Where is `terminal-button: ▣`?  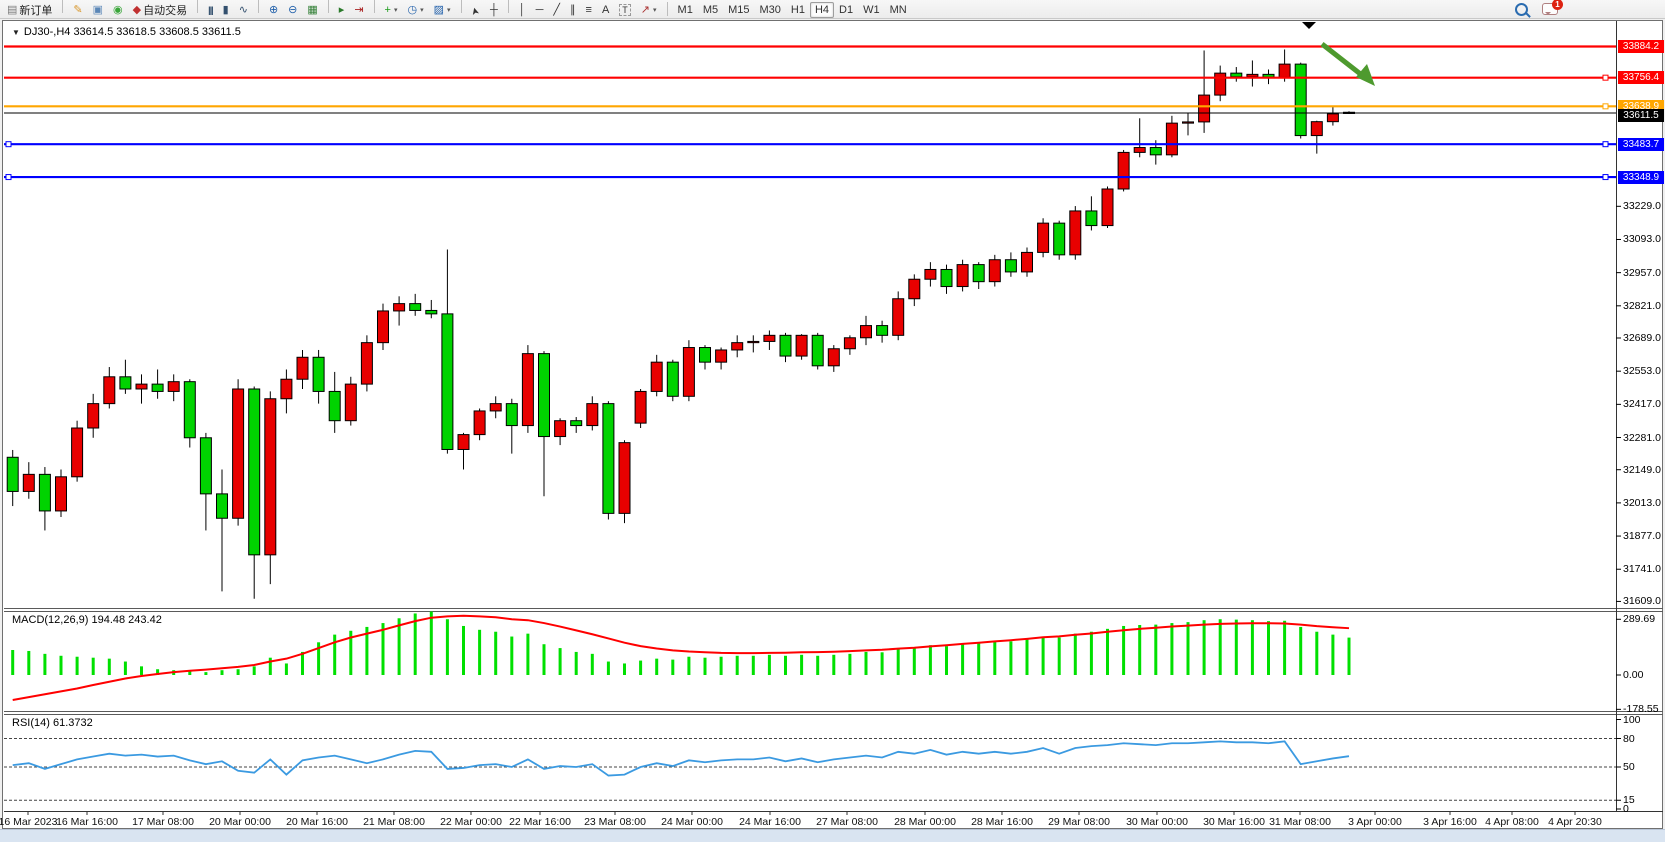
terminal-button: ▣ is located at coordinates (98, 10).